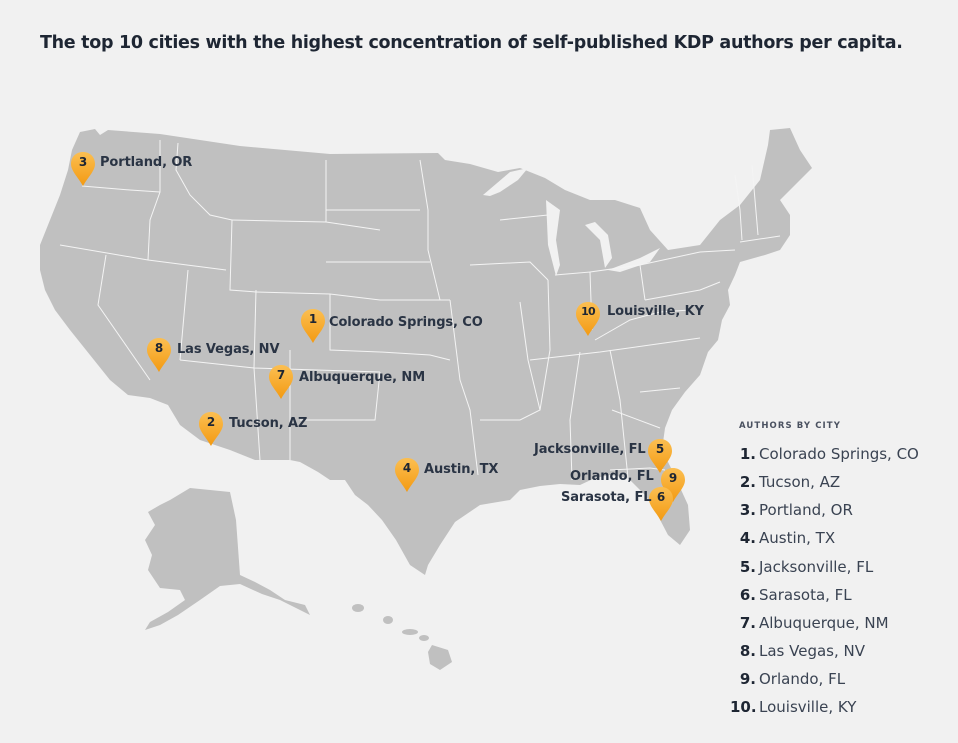 The image size is (958, 743). Describe the element at coordinates (802, 651) in the screenshot. I see `legend-item: 8. Las Vegas, NV` at that location.